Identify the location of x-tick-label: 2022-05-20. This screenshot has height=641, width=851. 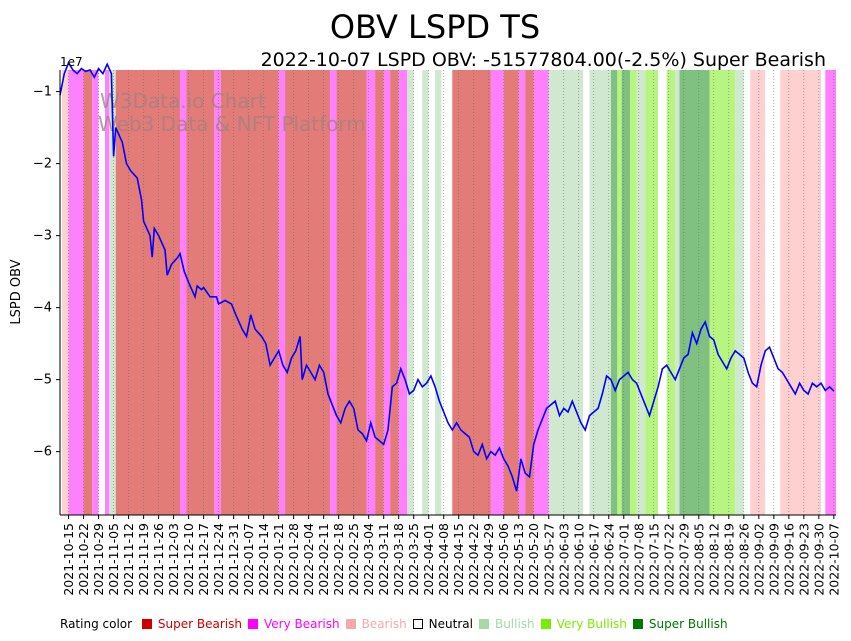
(533, 559).